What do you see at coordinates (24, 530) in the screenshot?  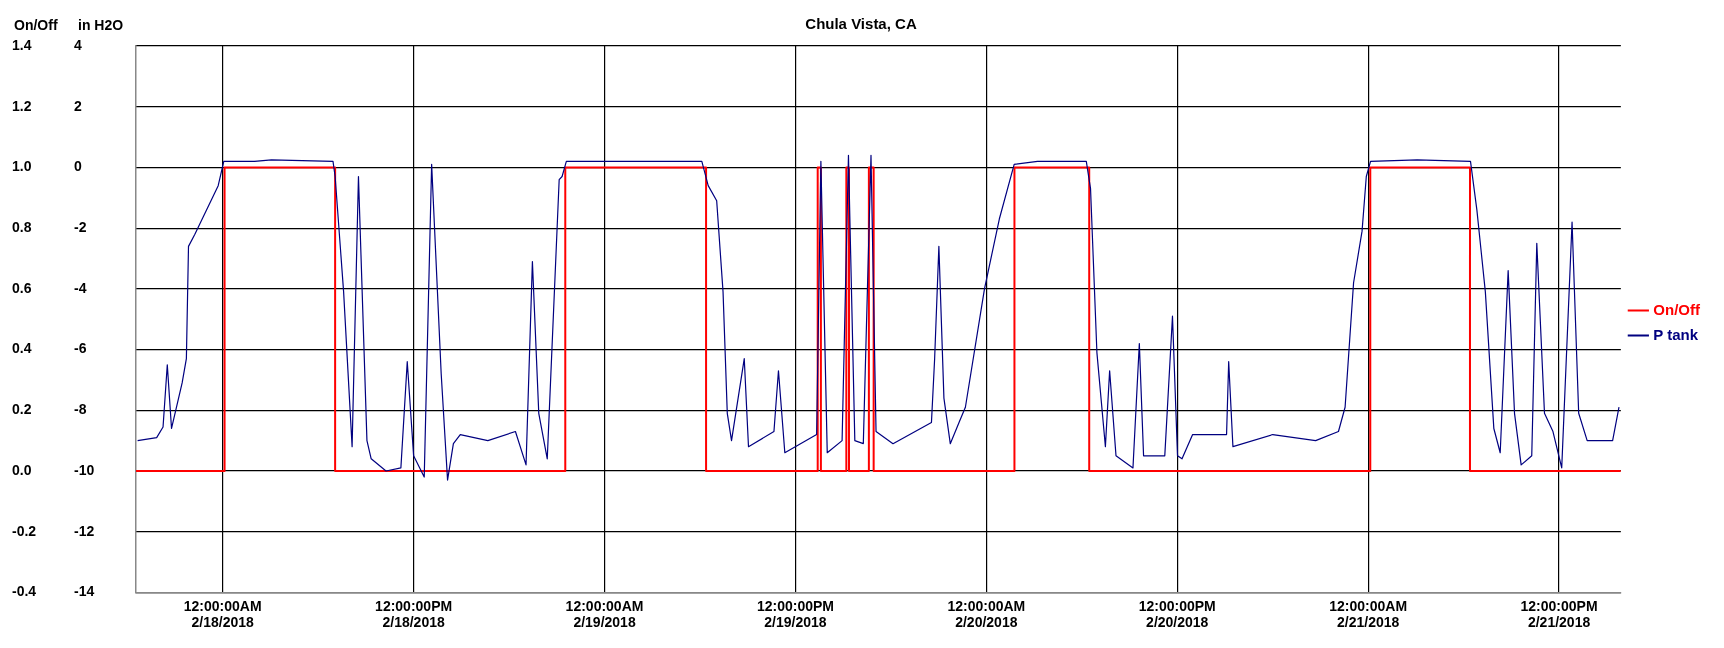 I see `y-tick-label: -0.2` at bounding box center [24, 530].